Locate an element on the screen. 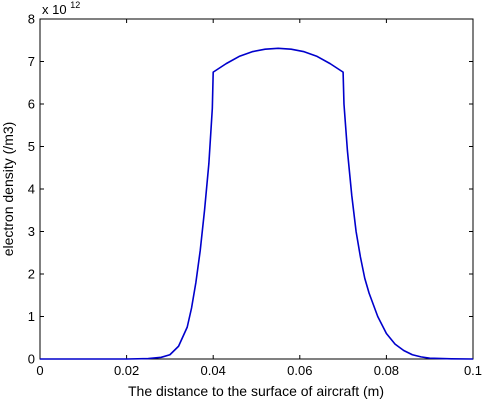  y-tick-label: 4 is located at coordinates (31, 189).